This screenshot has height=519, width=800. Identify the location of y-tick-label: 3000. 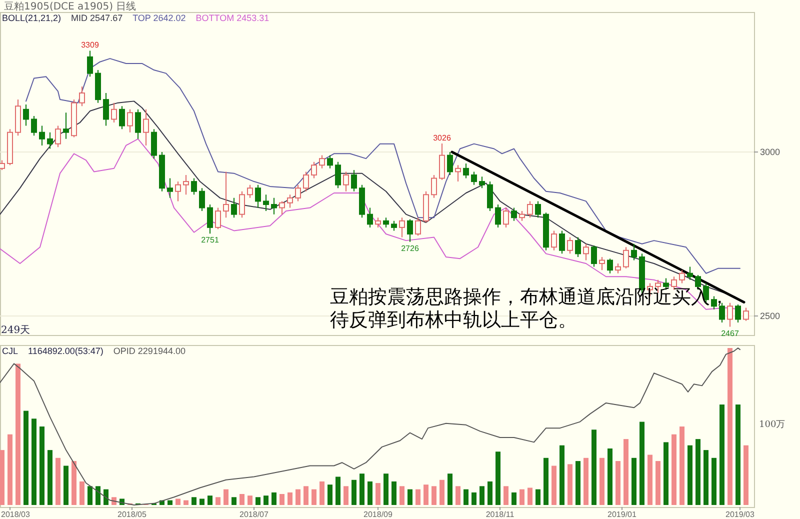
(770, 152).